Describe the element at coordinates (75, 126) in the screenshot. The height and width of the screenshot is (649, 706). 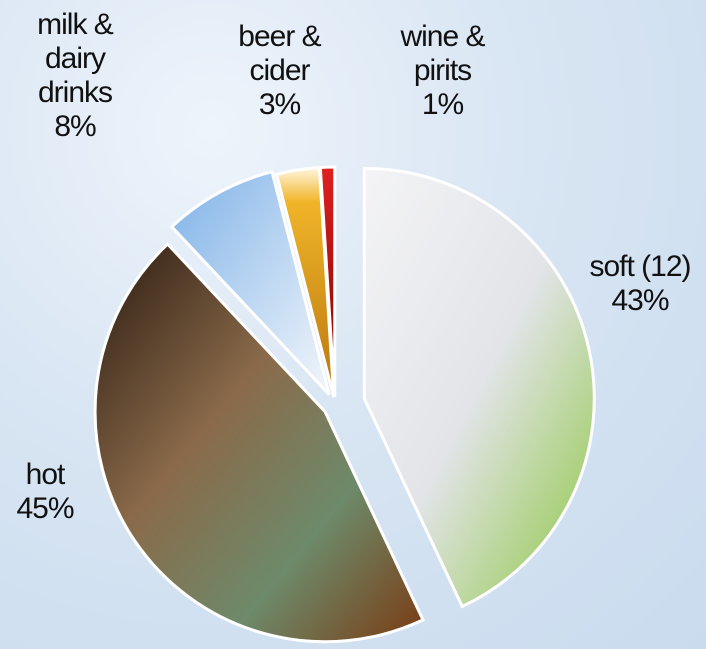
I see `value-label: 8%` at that location.